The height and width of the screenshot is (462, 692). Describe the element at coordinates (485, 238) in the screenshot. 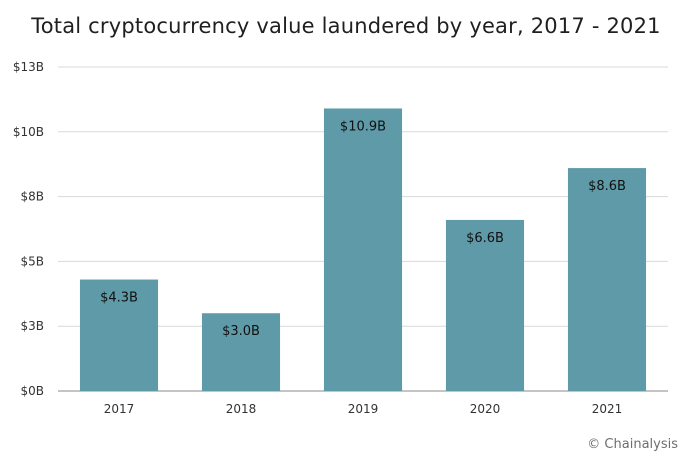

I see `data-label: $6.6B` at that location.